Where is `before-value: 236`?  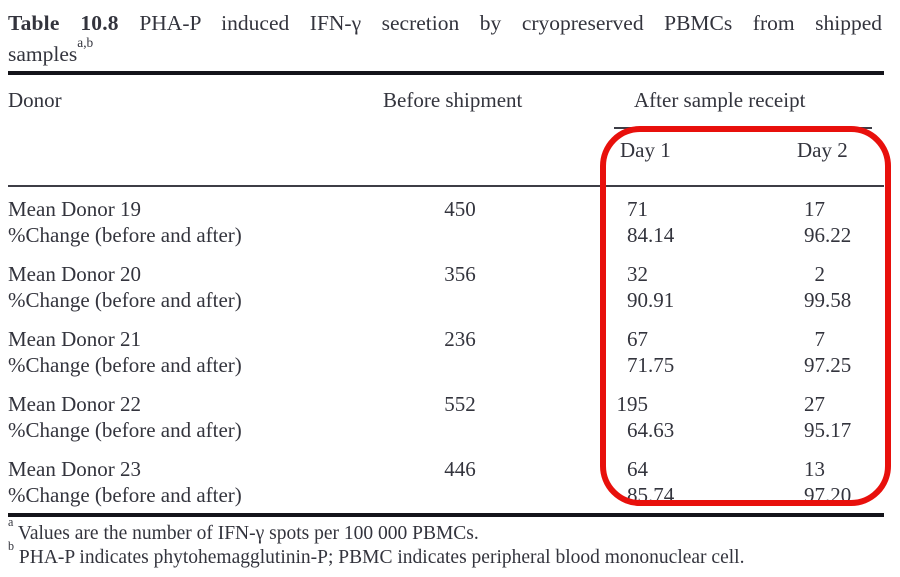 before-value: 236 is located at coordinates (460, 339).